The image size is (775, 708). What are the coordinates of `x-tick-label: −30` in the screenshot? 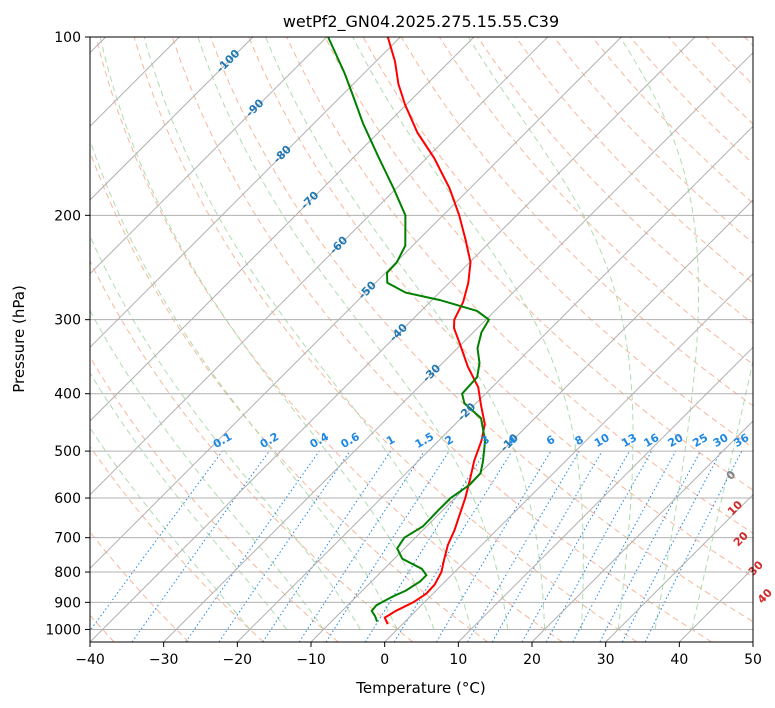 It's located at (164, 660).